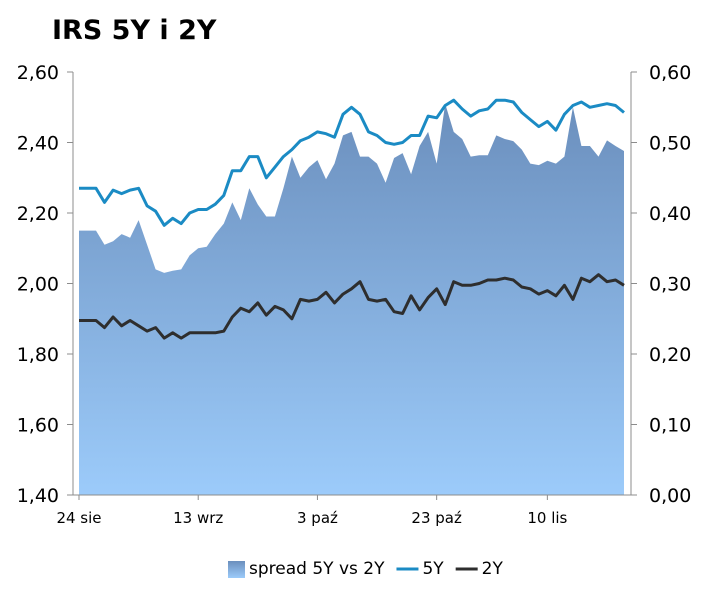 Image resolution: width=703 pixels, height=592 pixels. What do you see at coordinates (670, 496) in the screenshot?
I see `right-tick-label: 0,00` at bounding box center [670, 496].